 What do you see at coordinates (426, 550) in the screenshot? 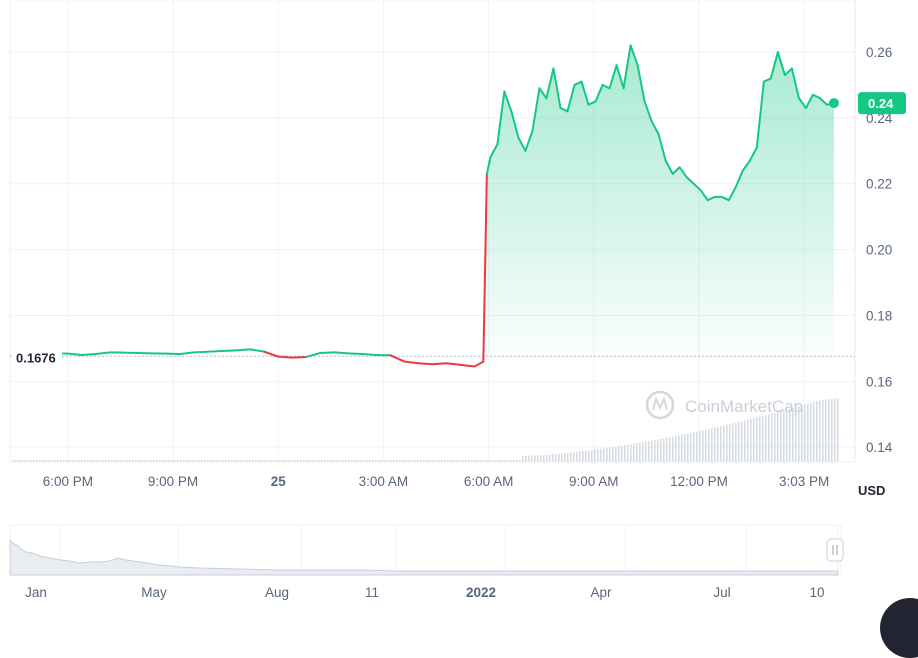
I see `range-navigator` at bounding box center [426, 550].